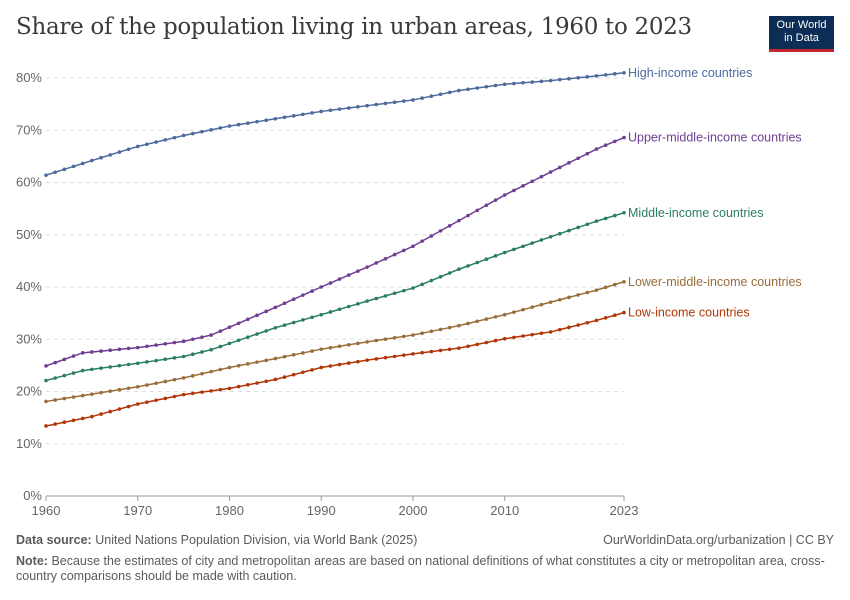 The width and height of the screenshot is (850, 600). What do you see at coordinates (801, 34) in the screenshot?
I see `owid-logo: Our World in Data` at bounding box center [801, 34].